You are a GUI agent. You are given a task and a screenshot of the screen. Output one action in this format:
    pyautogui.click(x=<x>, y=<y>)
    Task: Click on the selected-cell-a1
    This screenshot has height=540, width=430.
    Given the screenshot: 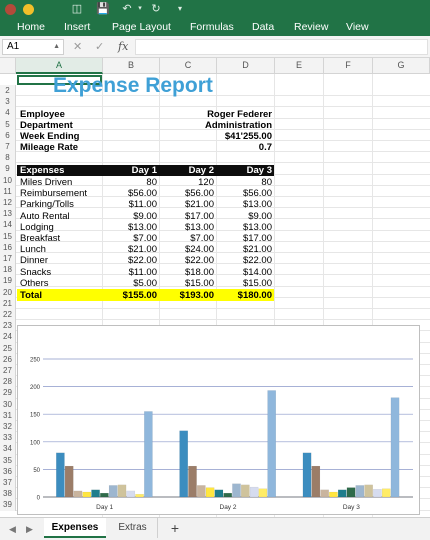 What is the action you would take?
    pyautogui.click(x=59, y=80)
    